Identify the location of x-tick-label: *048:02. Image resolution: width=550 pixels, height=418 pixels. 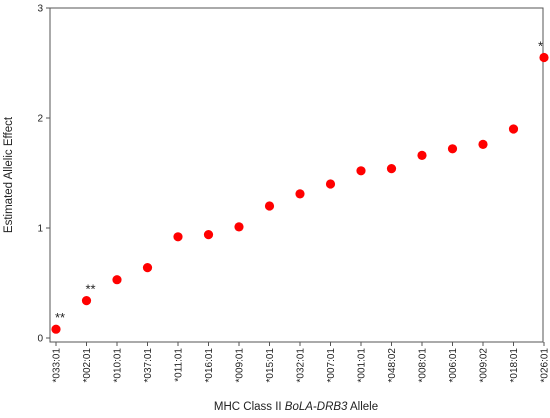
(392, 365).